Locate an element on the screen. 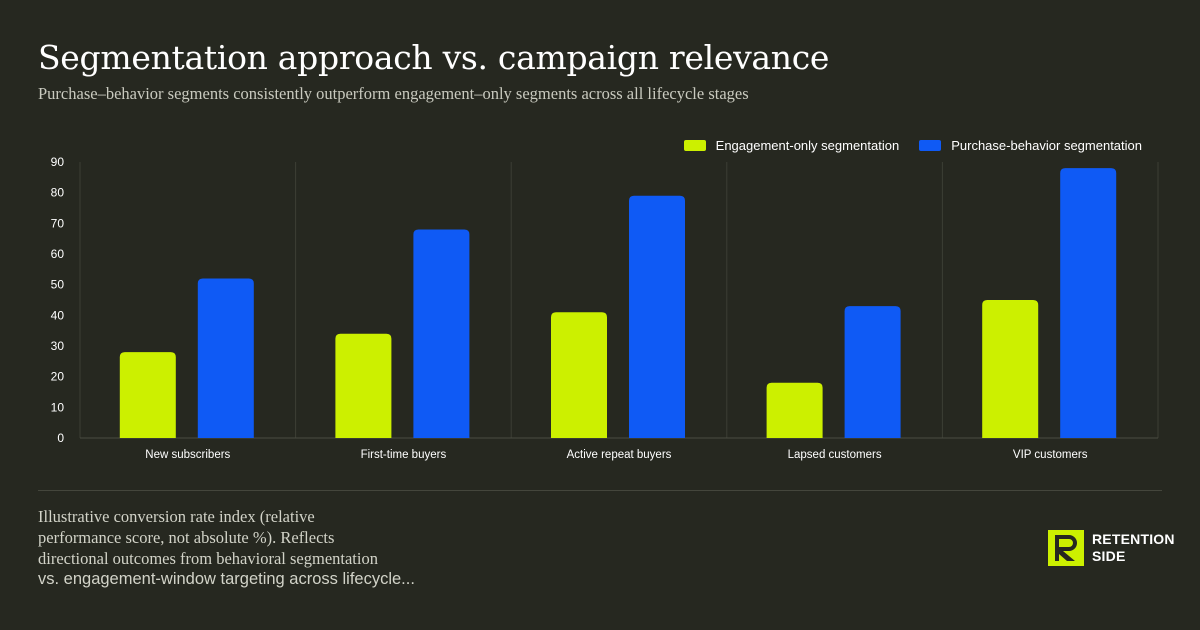  legend-label-purchase: Purchase-behavior segmentation is located at coordinates (1046, 145).